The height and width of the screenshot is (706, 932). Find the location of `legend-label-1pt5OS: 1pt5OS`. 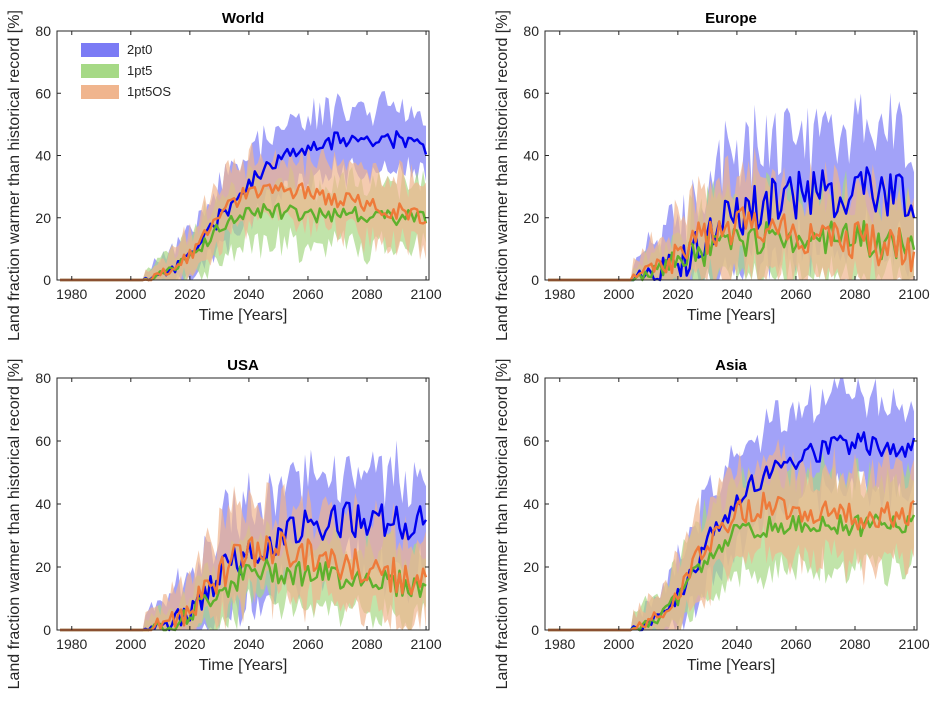

legend-label-1pt5OS: 1pt5OS is located at coordinates (149, 91).